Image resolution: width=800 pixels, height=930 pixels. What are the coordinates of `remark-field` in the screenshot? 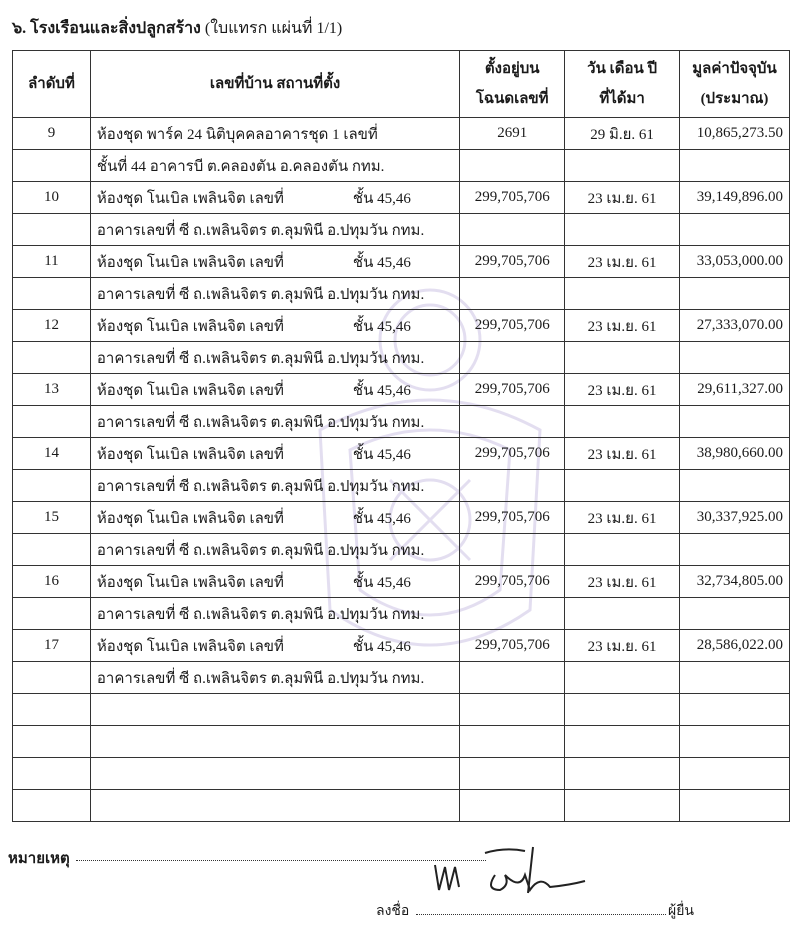 It's located at (281, 860).